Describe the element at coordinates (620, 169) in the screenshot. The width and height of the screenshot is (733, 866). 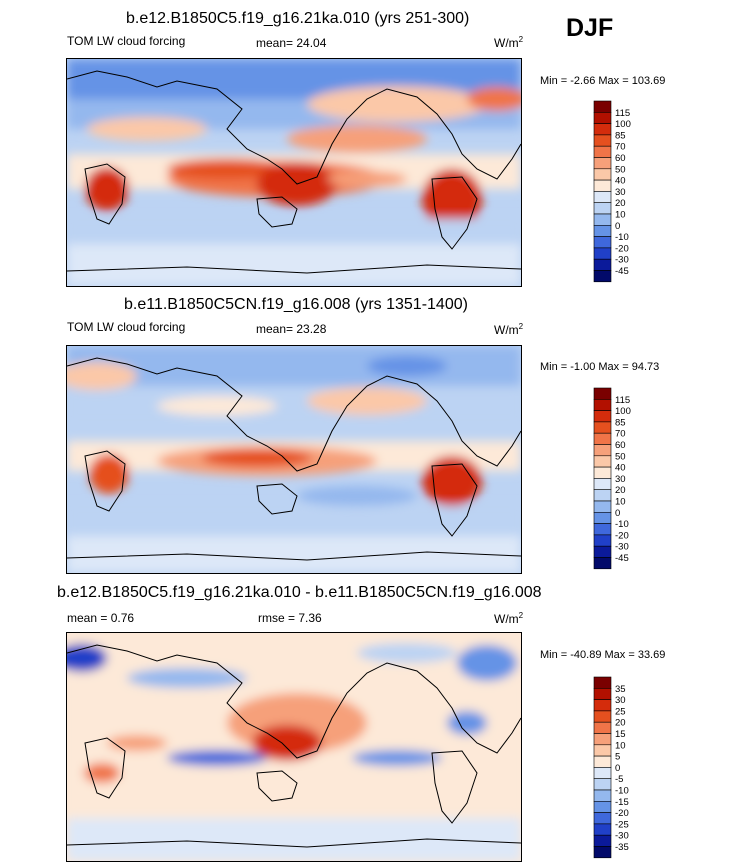
I see `panel1-colorbar-label: 50` at that location.